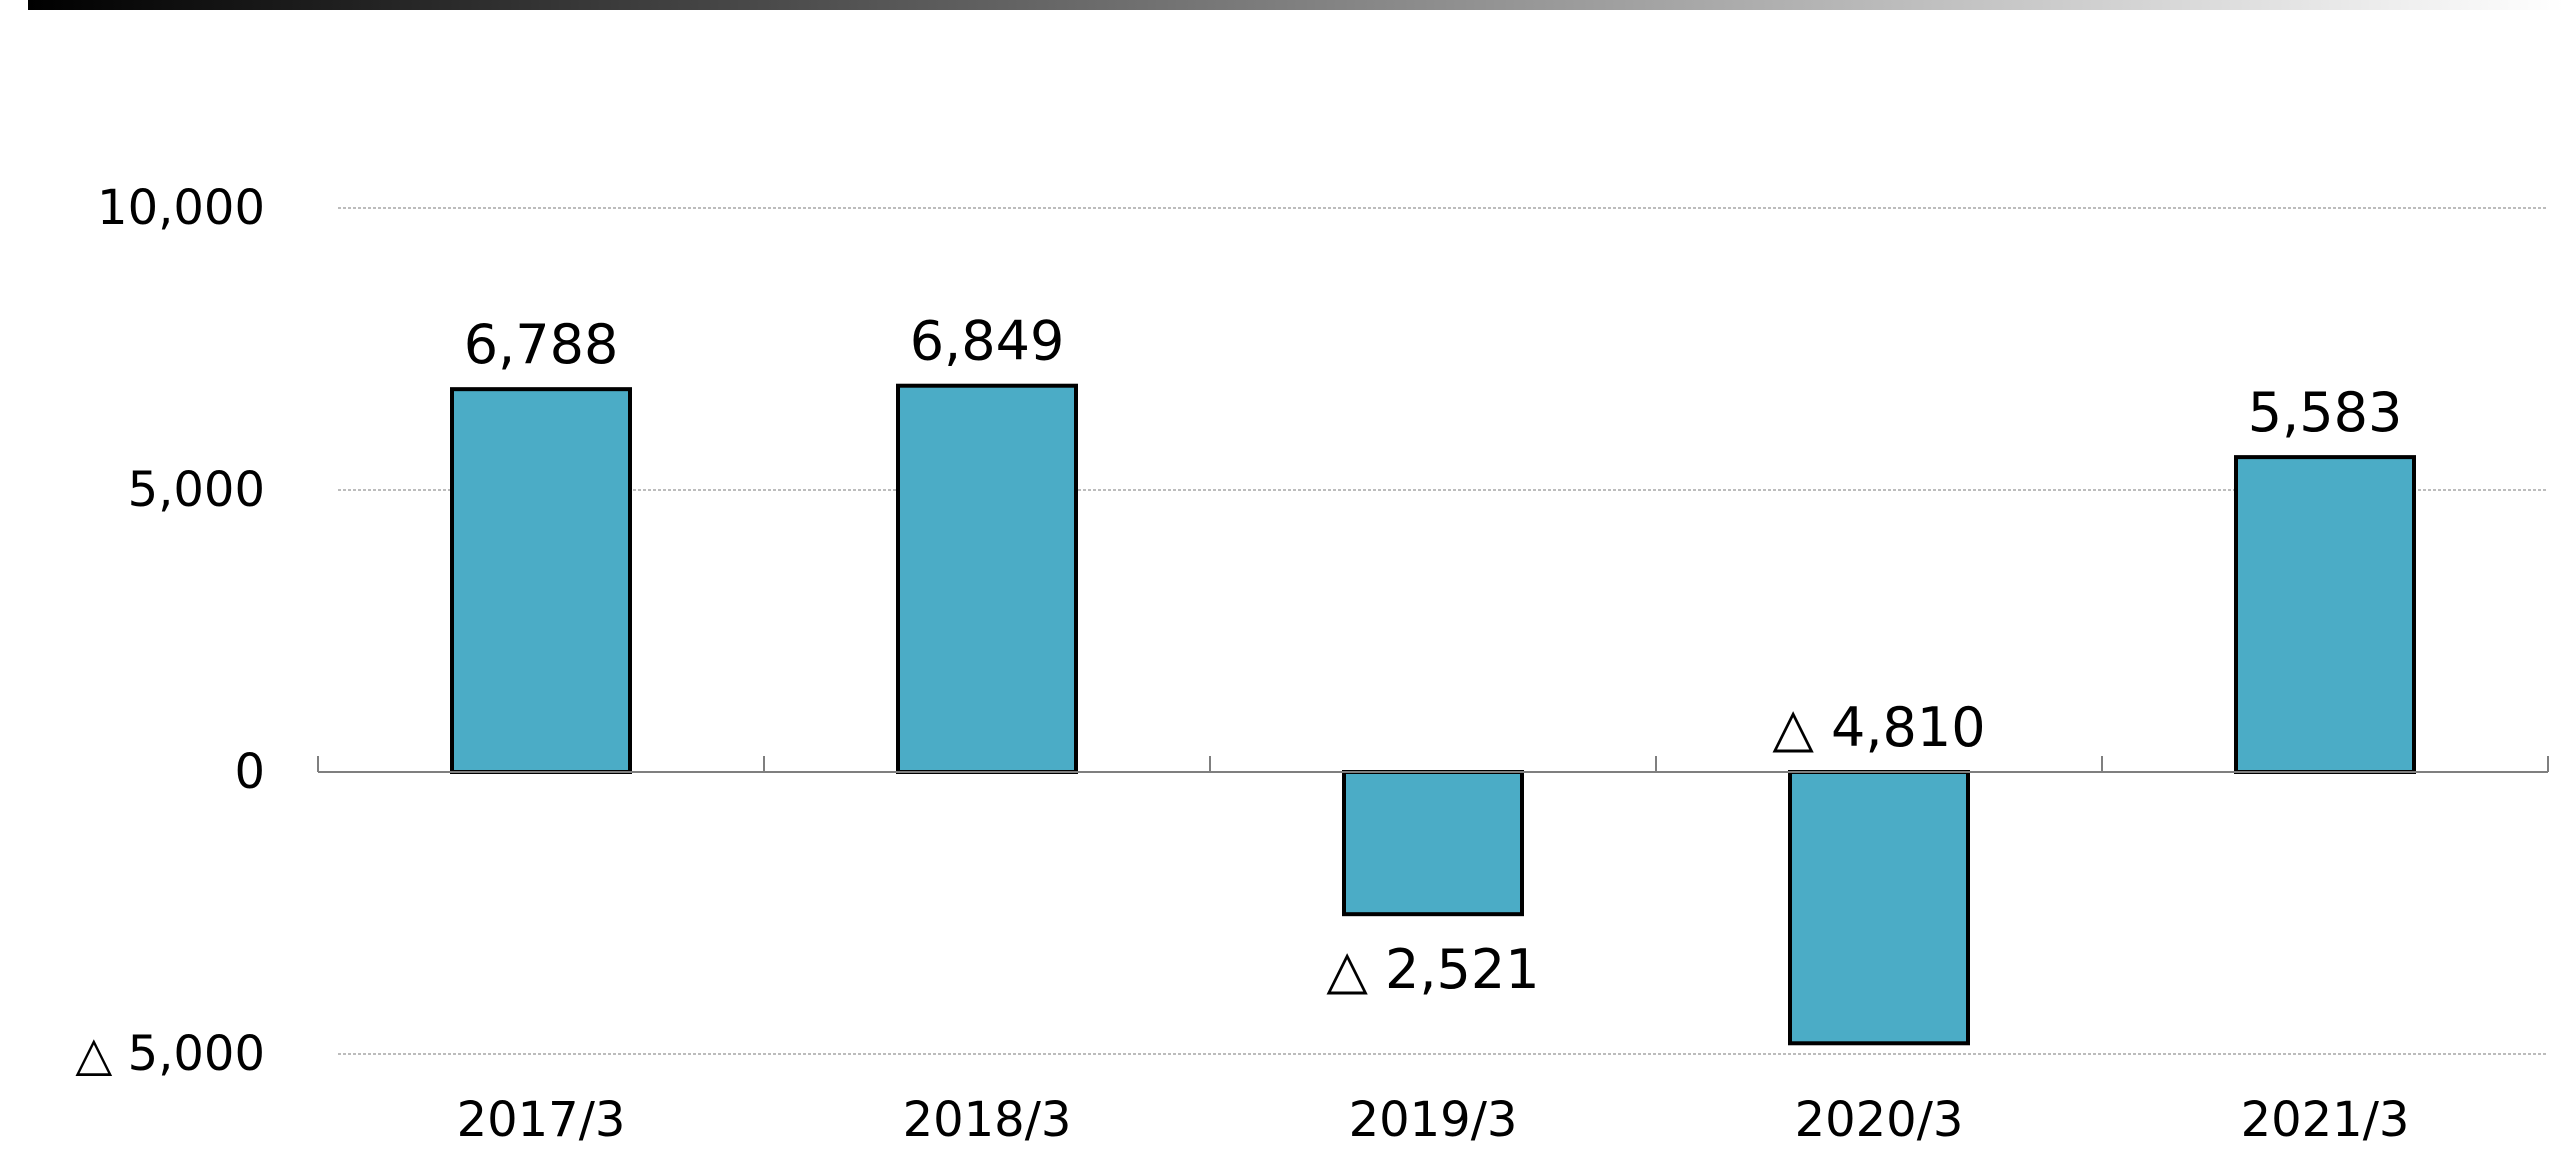 The image size is (2564, 1161). Describe the element at coordinates (196, 490) in the screenshot. I see `y-tick-label: 5,000` at that location.